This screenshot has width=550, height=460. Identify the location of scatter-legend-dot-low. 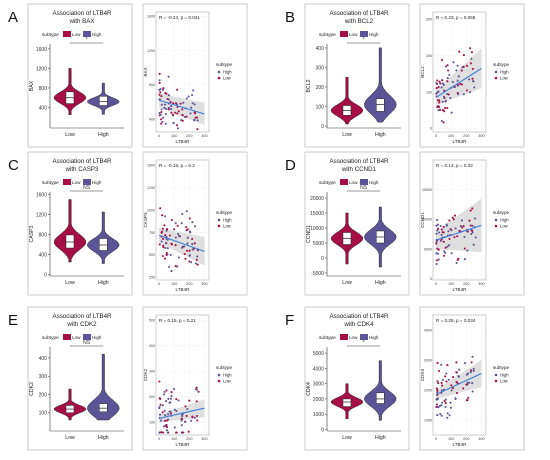
(496, 78).